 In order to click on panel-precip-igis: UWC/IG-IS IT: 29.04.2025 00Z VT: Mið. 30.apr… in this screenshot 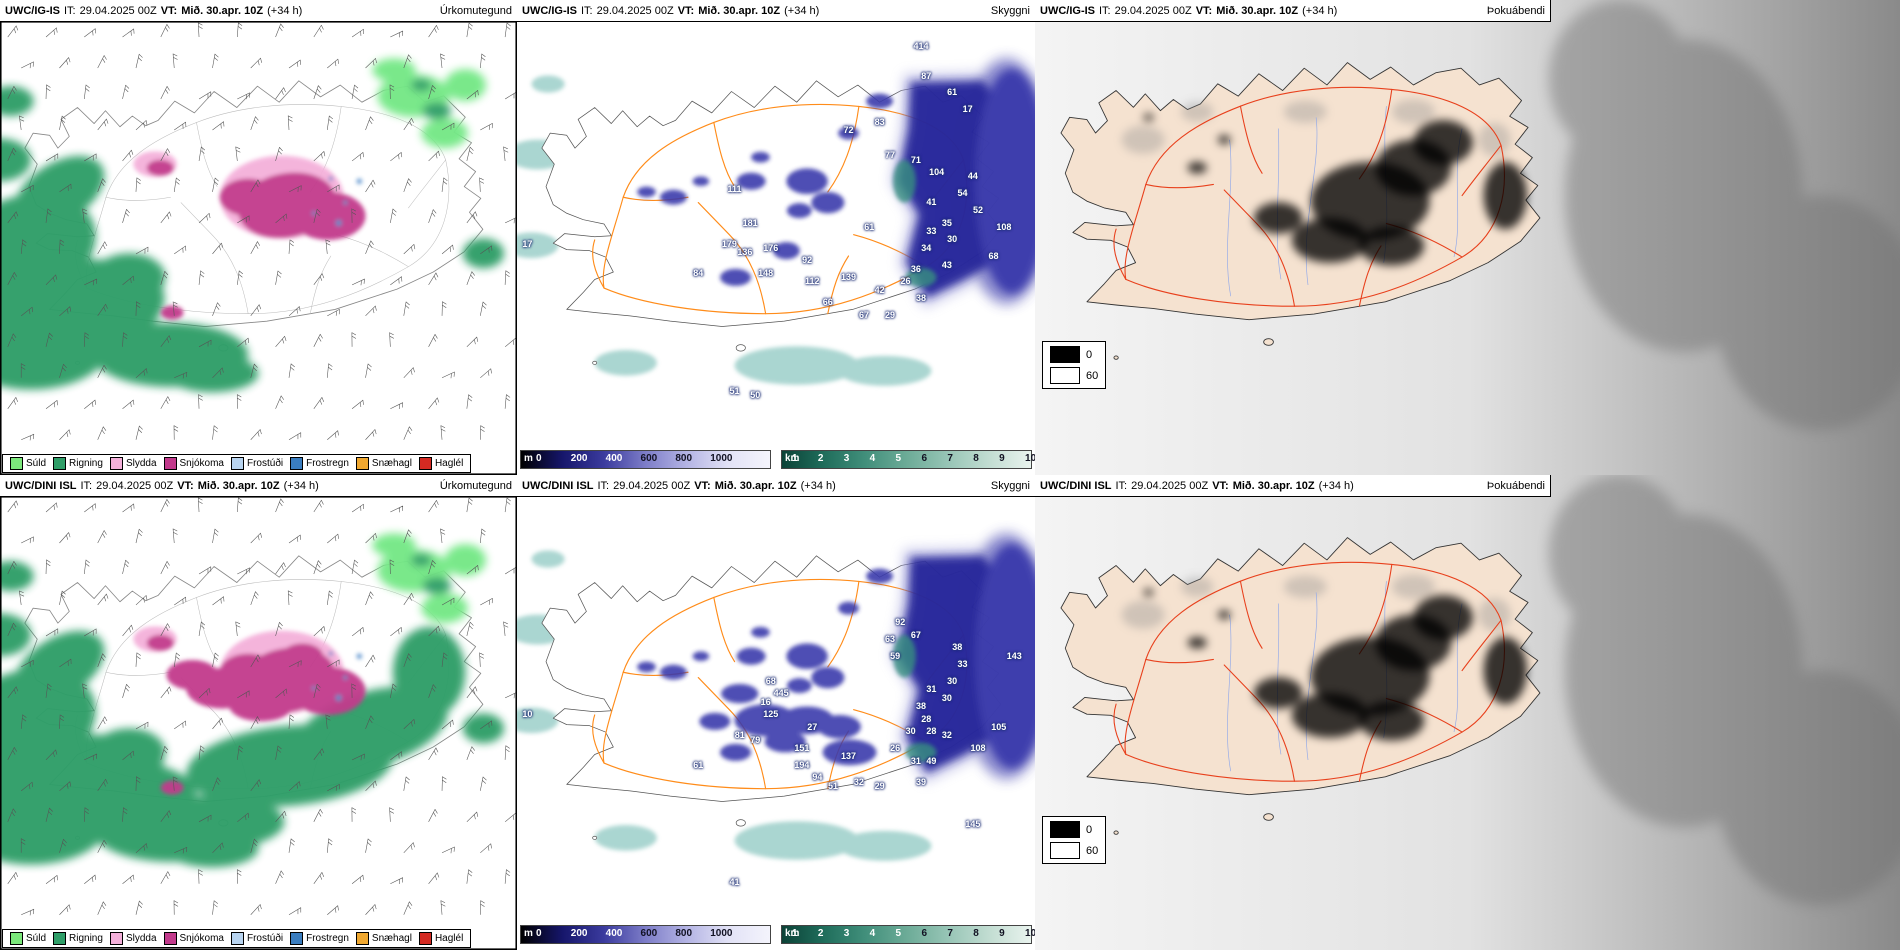, I will do `click(258, 237)`.